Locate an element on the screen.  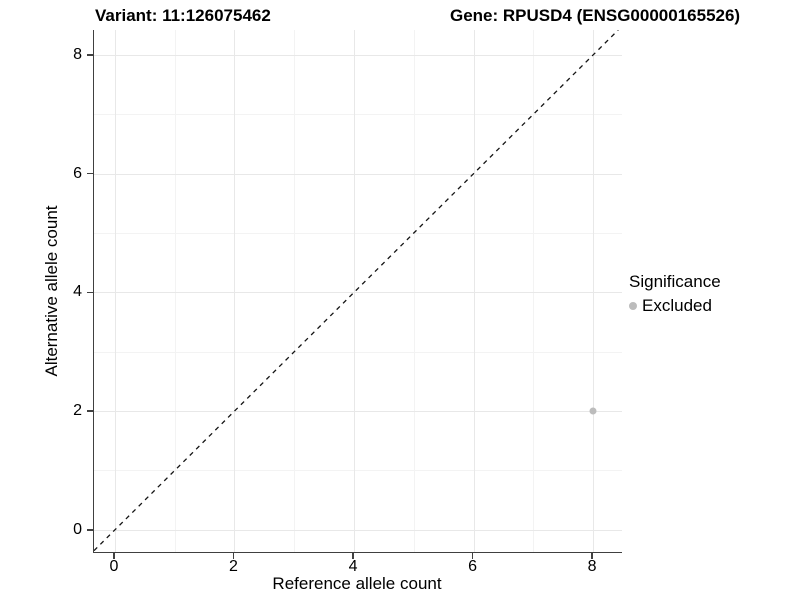
x-tick-label: 4 is located at coordinates (353, 566).